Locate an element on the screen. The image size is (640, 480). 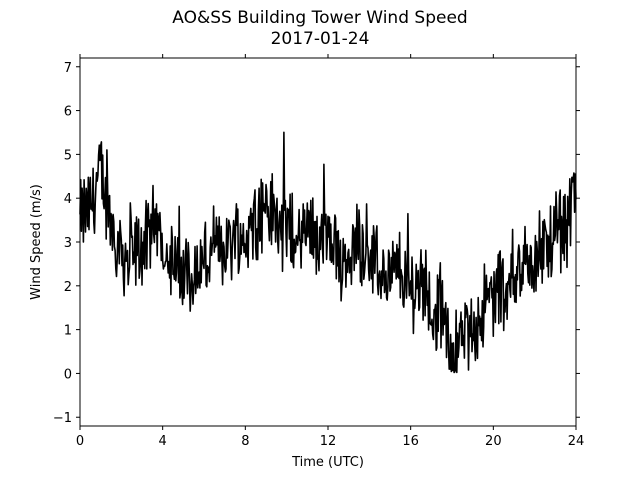
y-tick-label: 3 is located at coordinates (68, 243).